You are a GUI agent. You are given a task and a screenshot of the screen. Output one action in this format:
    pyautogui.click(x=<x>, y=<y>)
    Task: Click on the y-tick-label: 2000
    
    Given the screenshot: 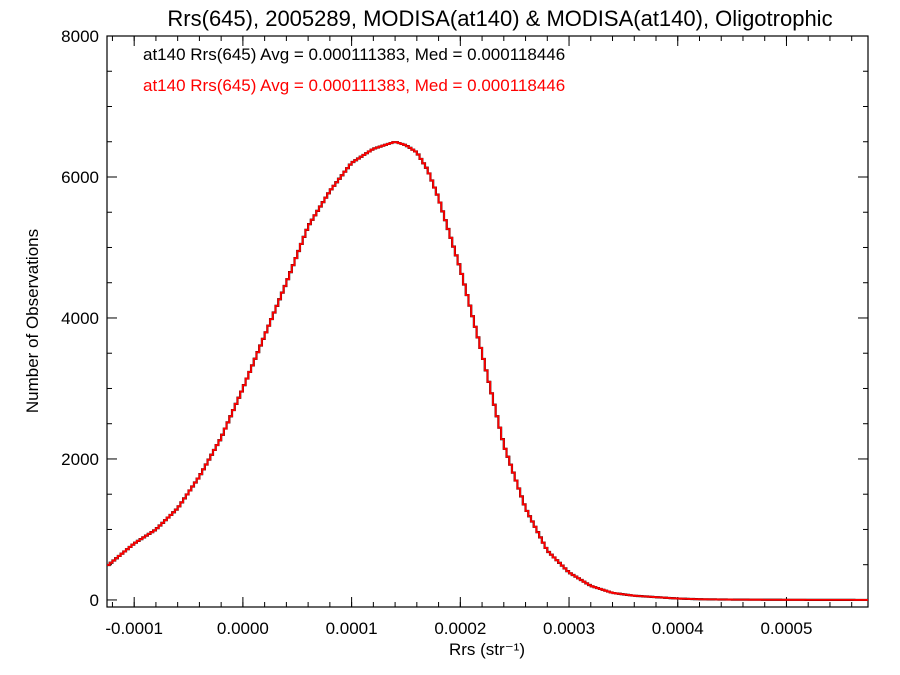 What is the action you would take?
    pyautogui.click(x=80, y=459)
    